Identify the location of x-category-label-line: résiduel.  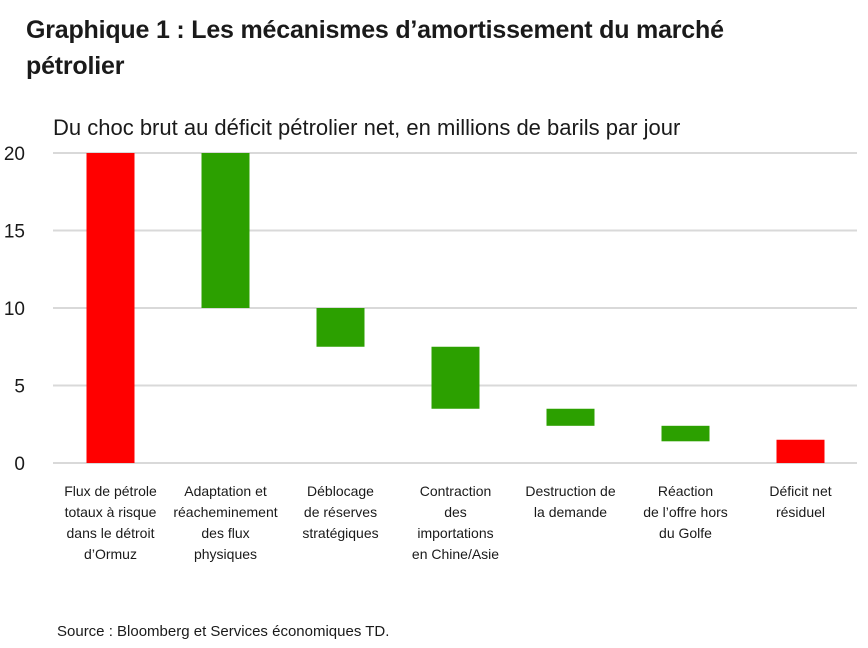
(800, 512).